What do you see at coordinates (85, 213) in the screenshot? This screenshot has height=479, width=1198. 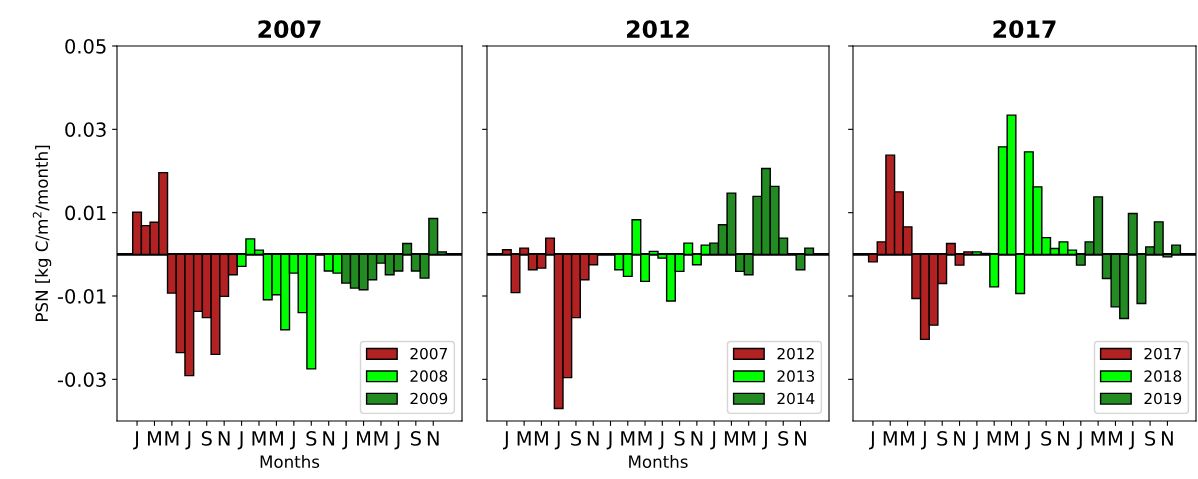 I see `y-tick-label: 0.01` at bounding box center [85, 213].